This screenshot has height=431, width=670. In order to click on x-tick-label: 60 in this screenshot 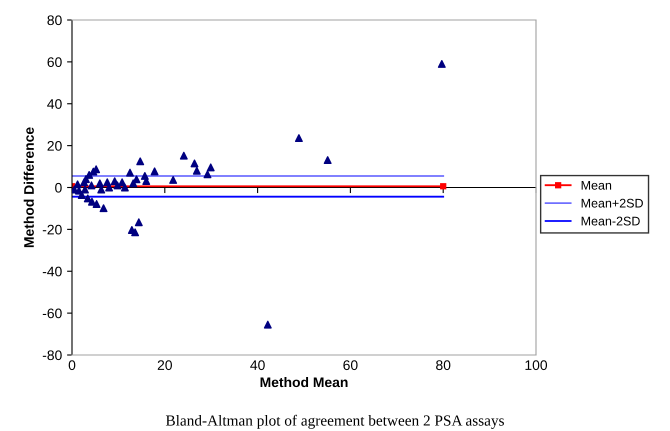, I will do `click(350, 365)`.